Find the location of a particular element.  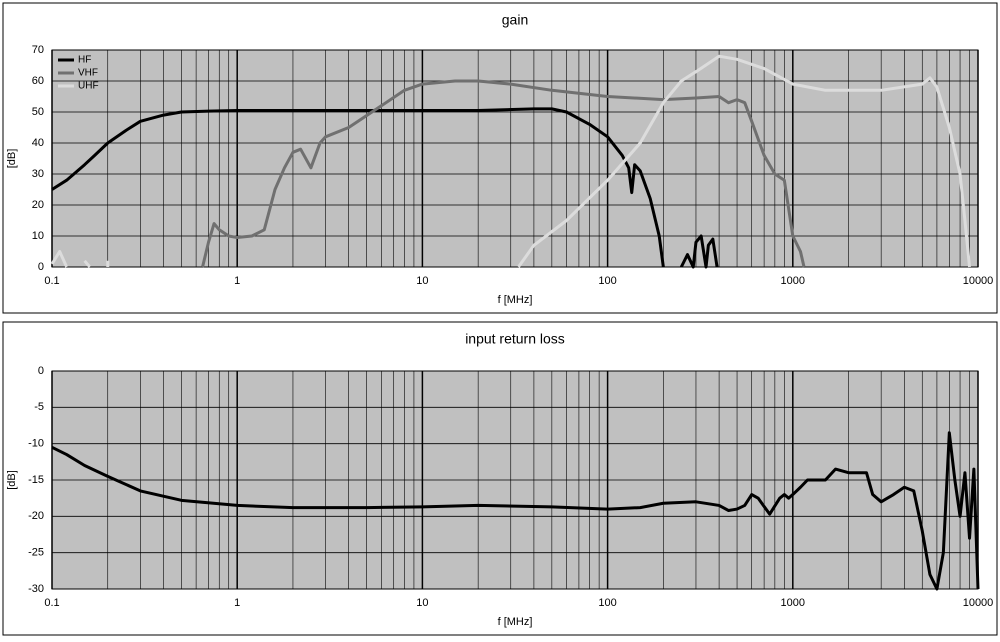

y-tick-label: 60 is located at coordinates (38, 81).